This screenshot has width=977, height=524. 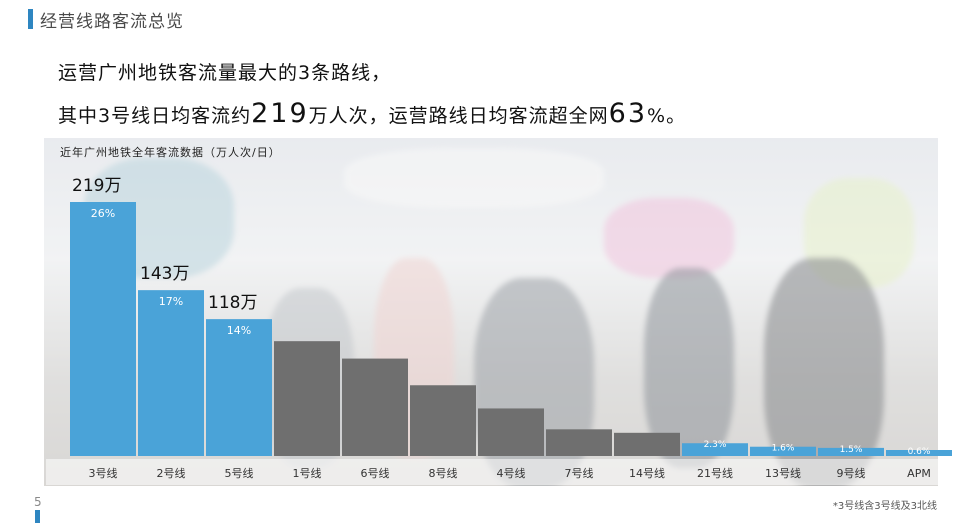 I want to click on headline-text-c: %。, so click(x=667, y=116).